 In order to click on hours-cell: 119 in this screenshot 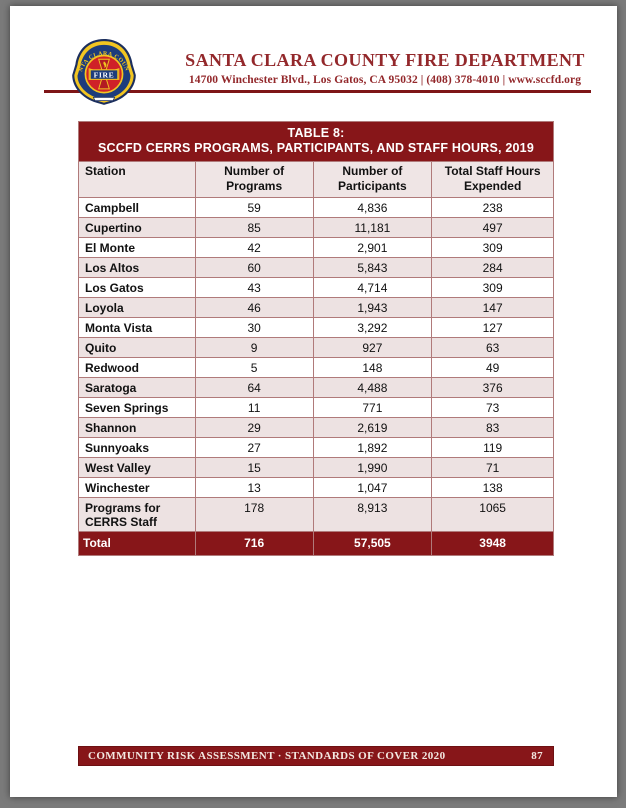, I will do `click(492, 447)`.